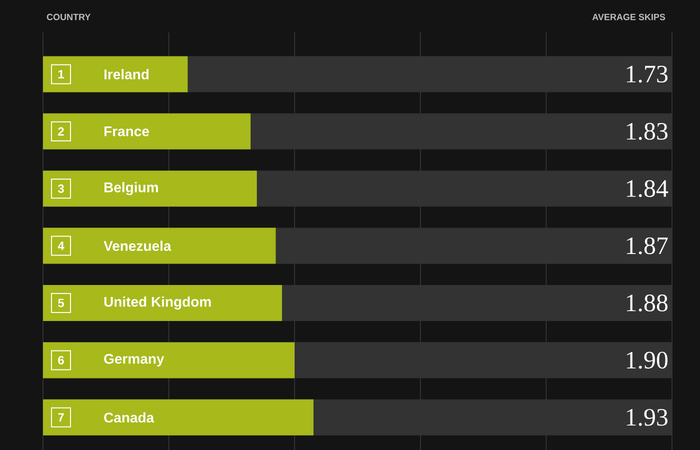  I want to click on data-label: 1.90, so click(647, 360).